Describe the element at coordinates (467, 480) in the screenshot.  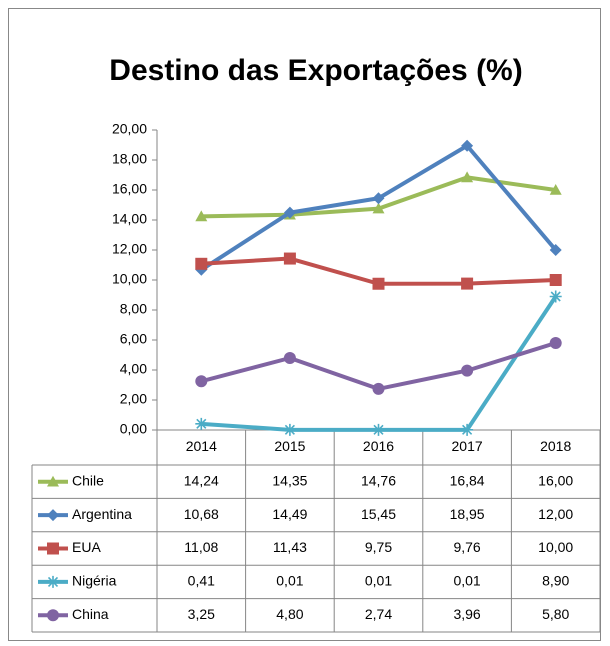
I see `table-cell: 16,84` at that location.